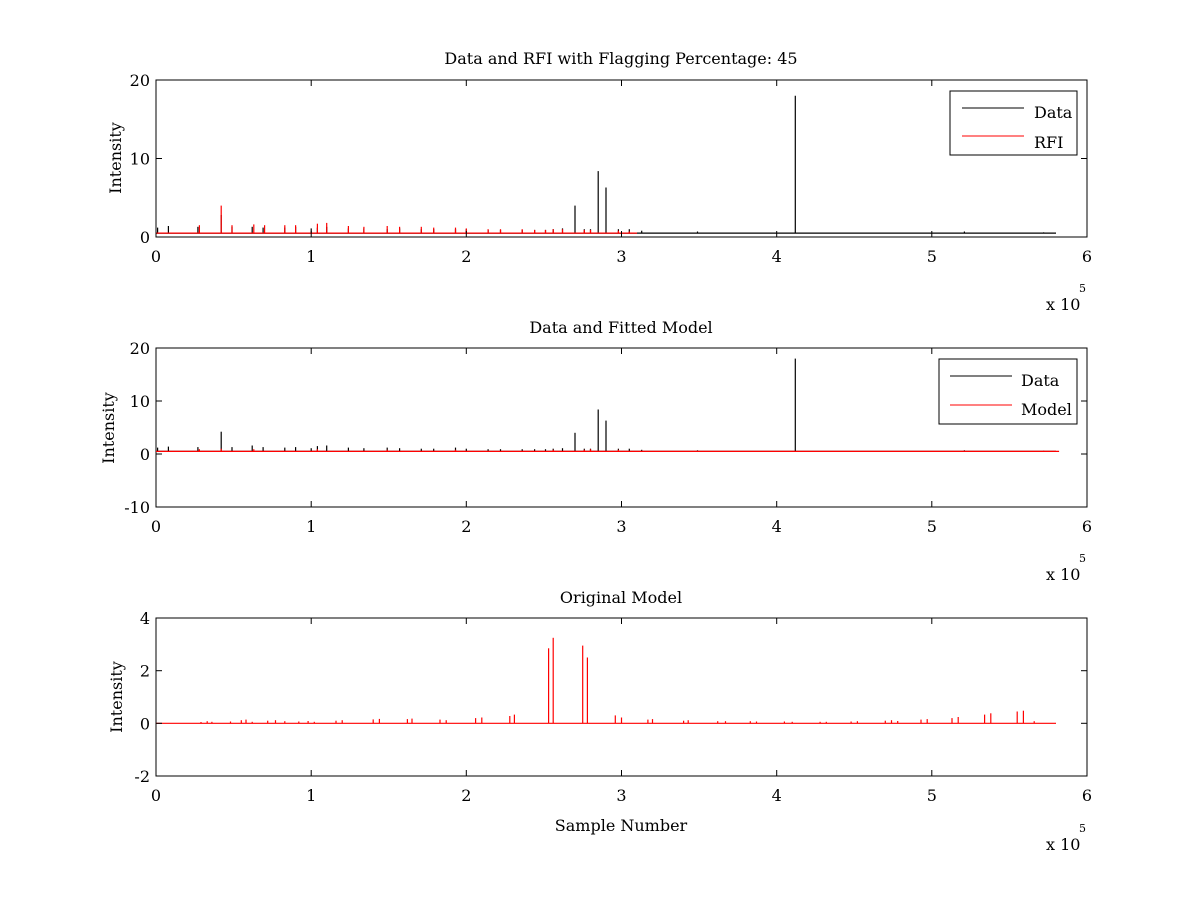 Image resolution: width=1200 pixels, height=900 pixels. Describe the element at coordinates (620, 327) in the screenshot. I see `axes-2-title: Data and Fitted Model` at that location.